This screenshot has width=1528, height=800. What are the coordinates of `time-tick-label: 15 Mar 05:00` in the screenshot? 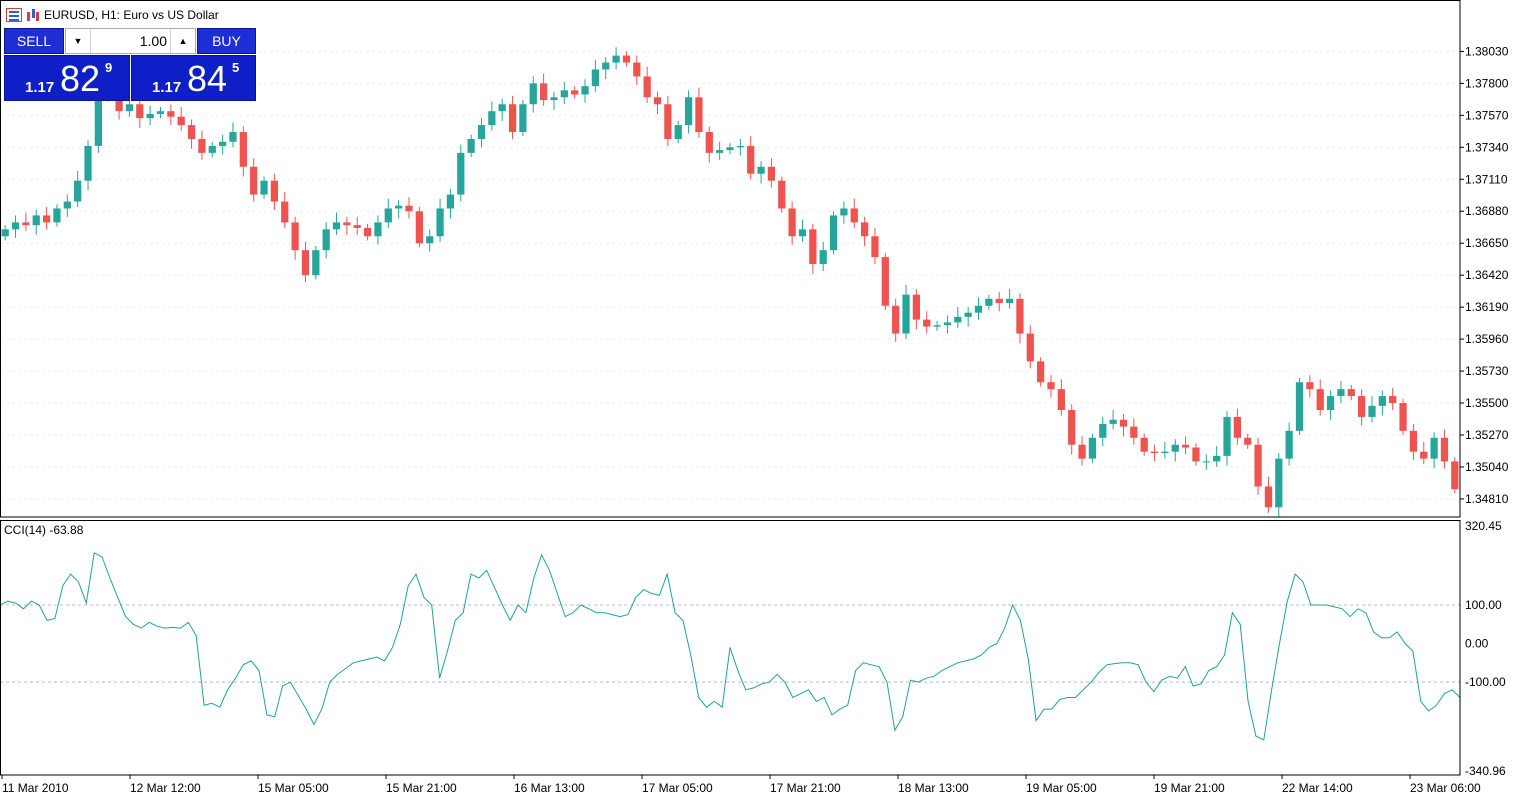 It's located at (293, 788).